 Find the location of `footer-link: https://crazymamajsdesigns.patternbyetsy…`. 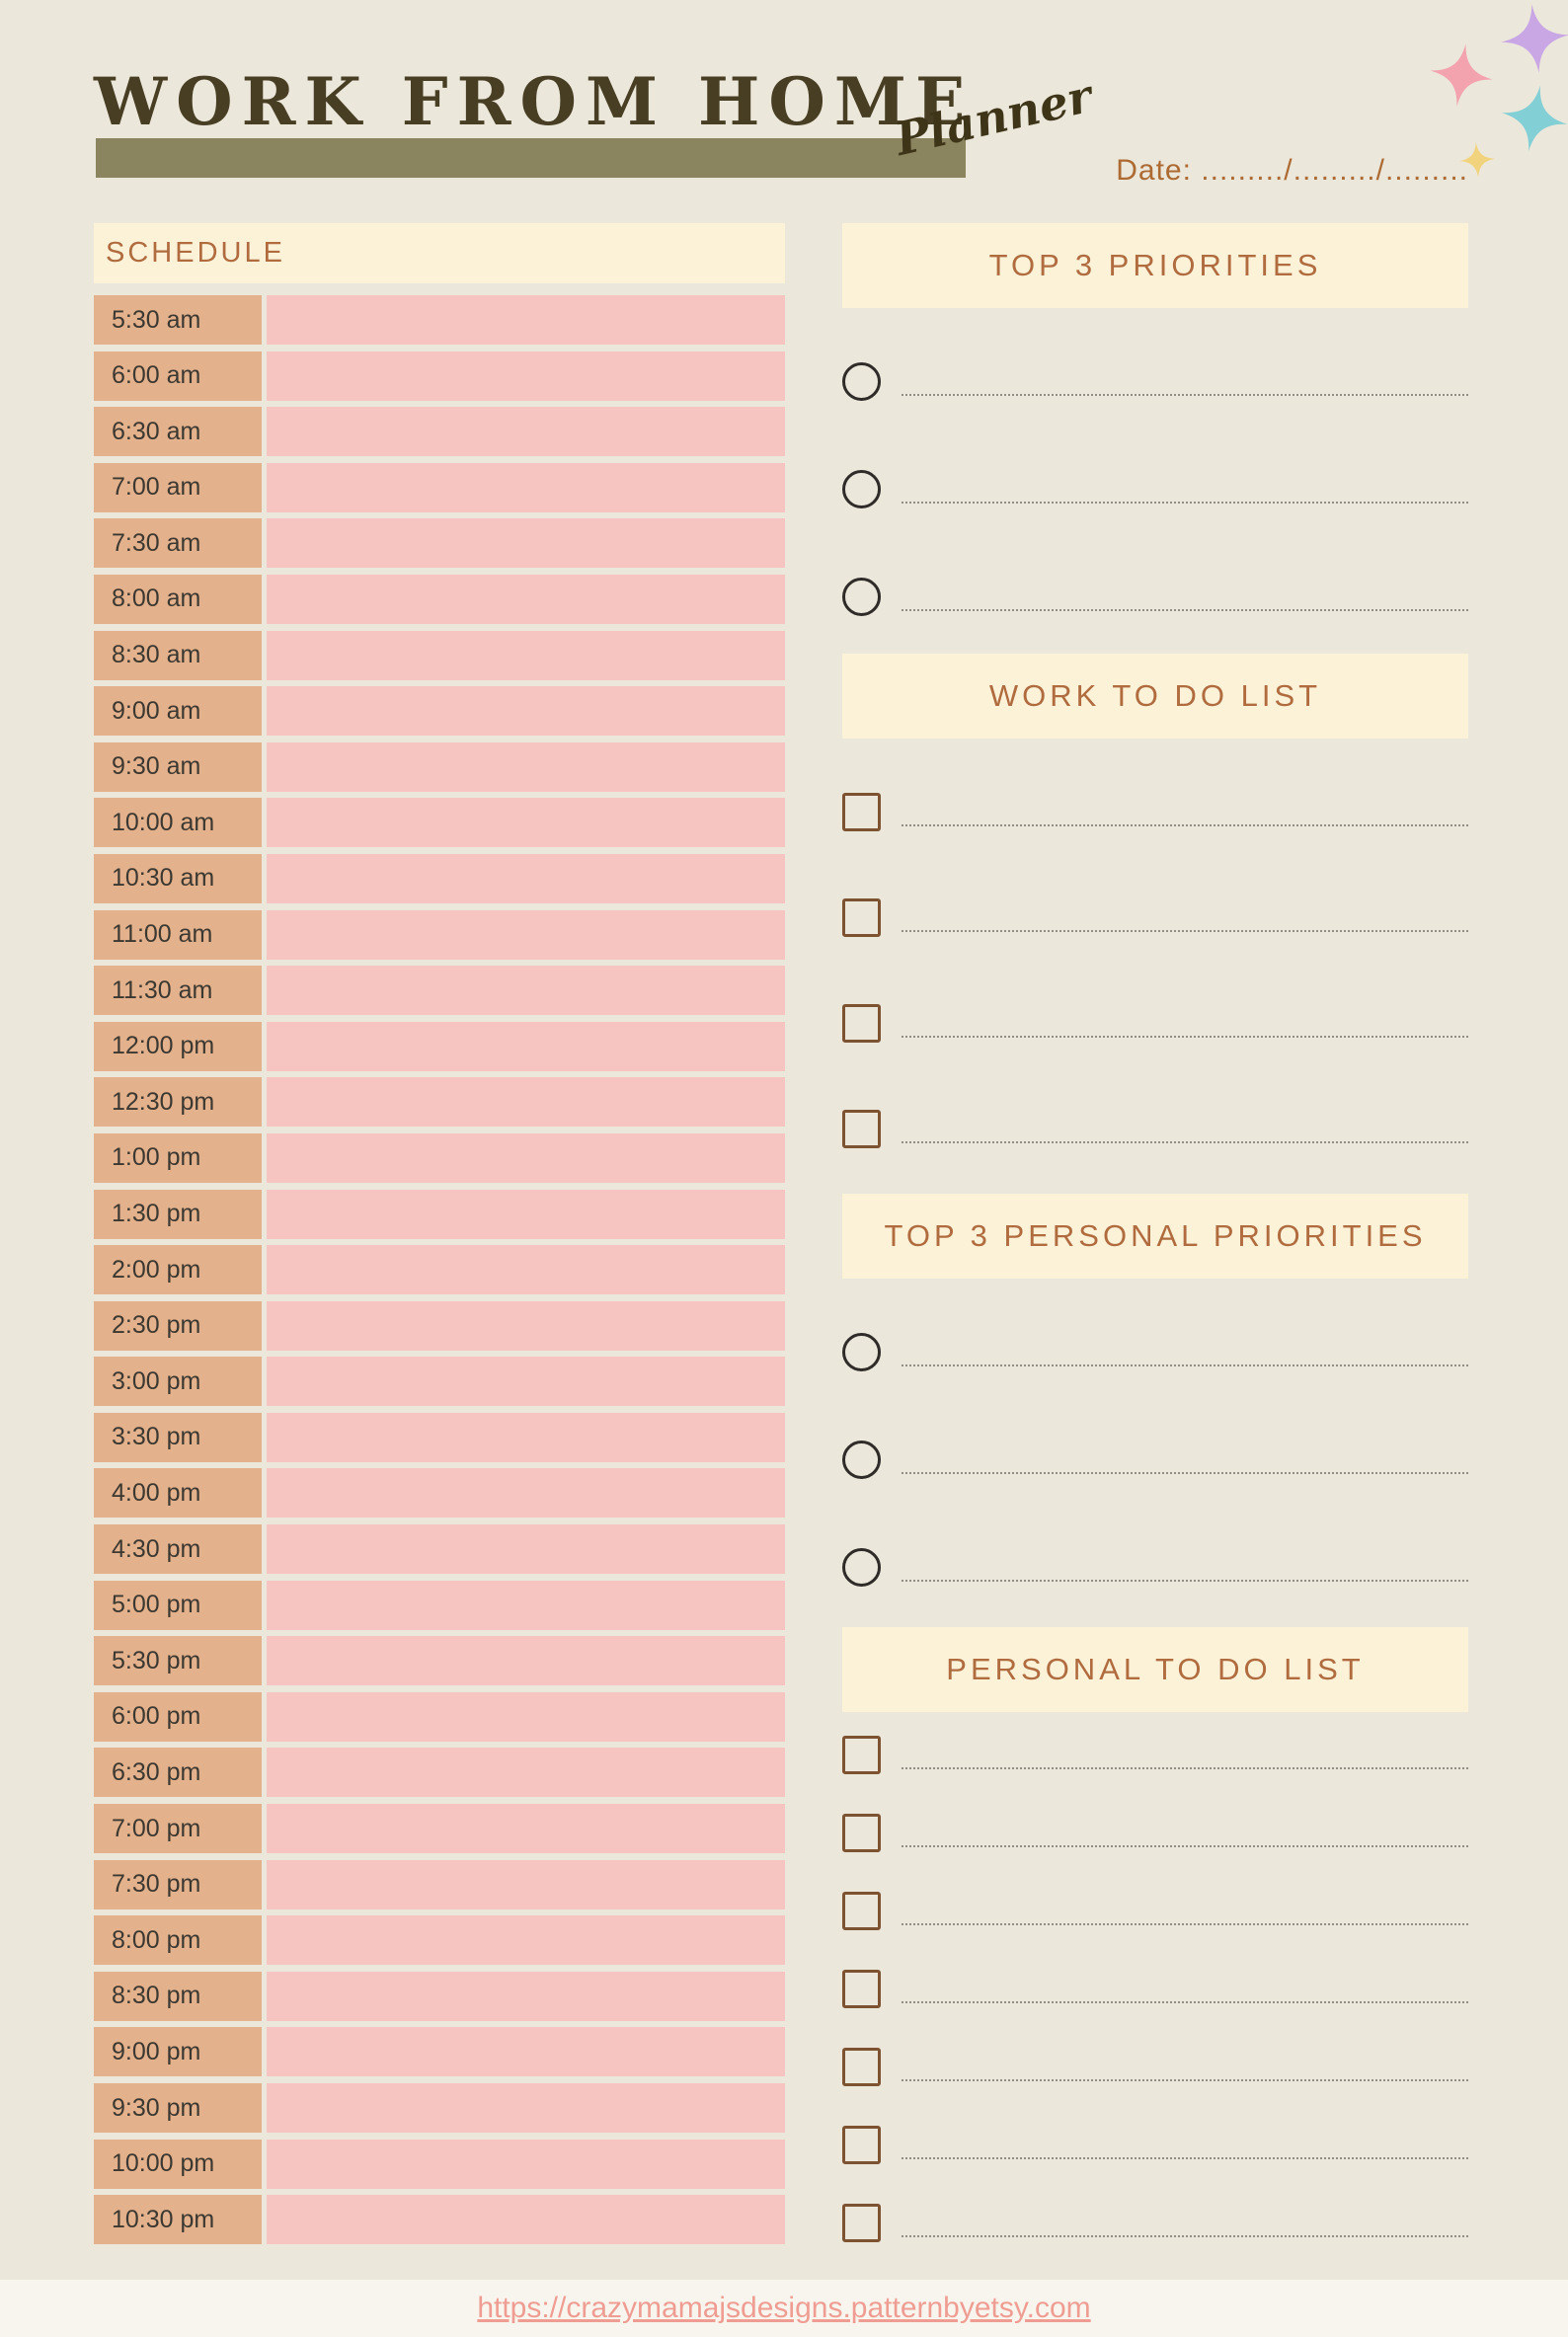

footer-link: https://crazymamajsdesigns.patternbyetsy… is located at coordinates (784, 2308).